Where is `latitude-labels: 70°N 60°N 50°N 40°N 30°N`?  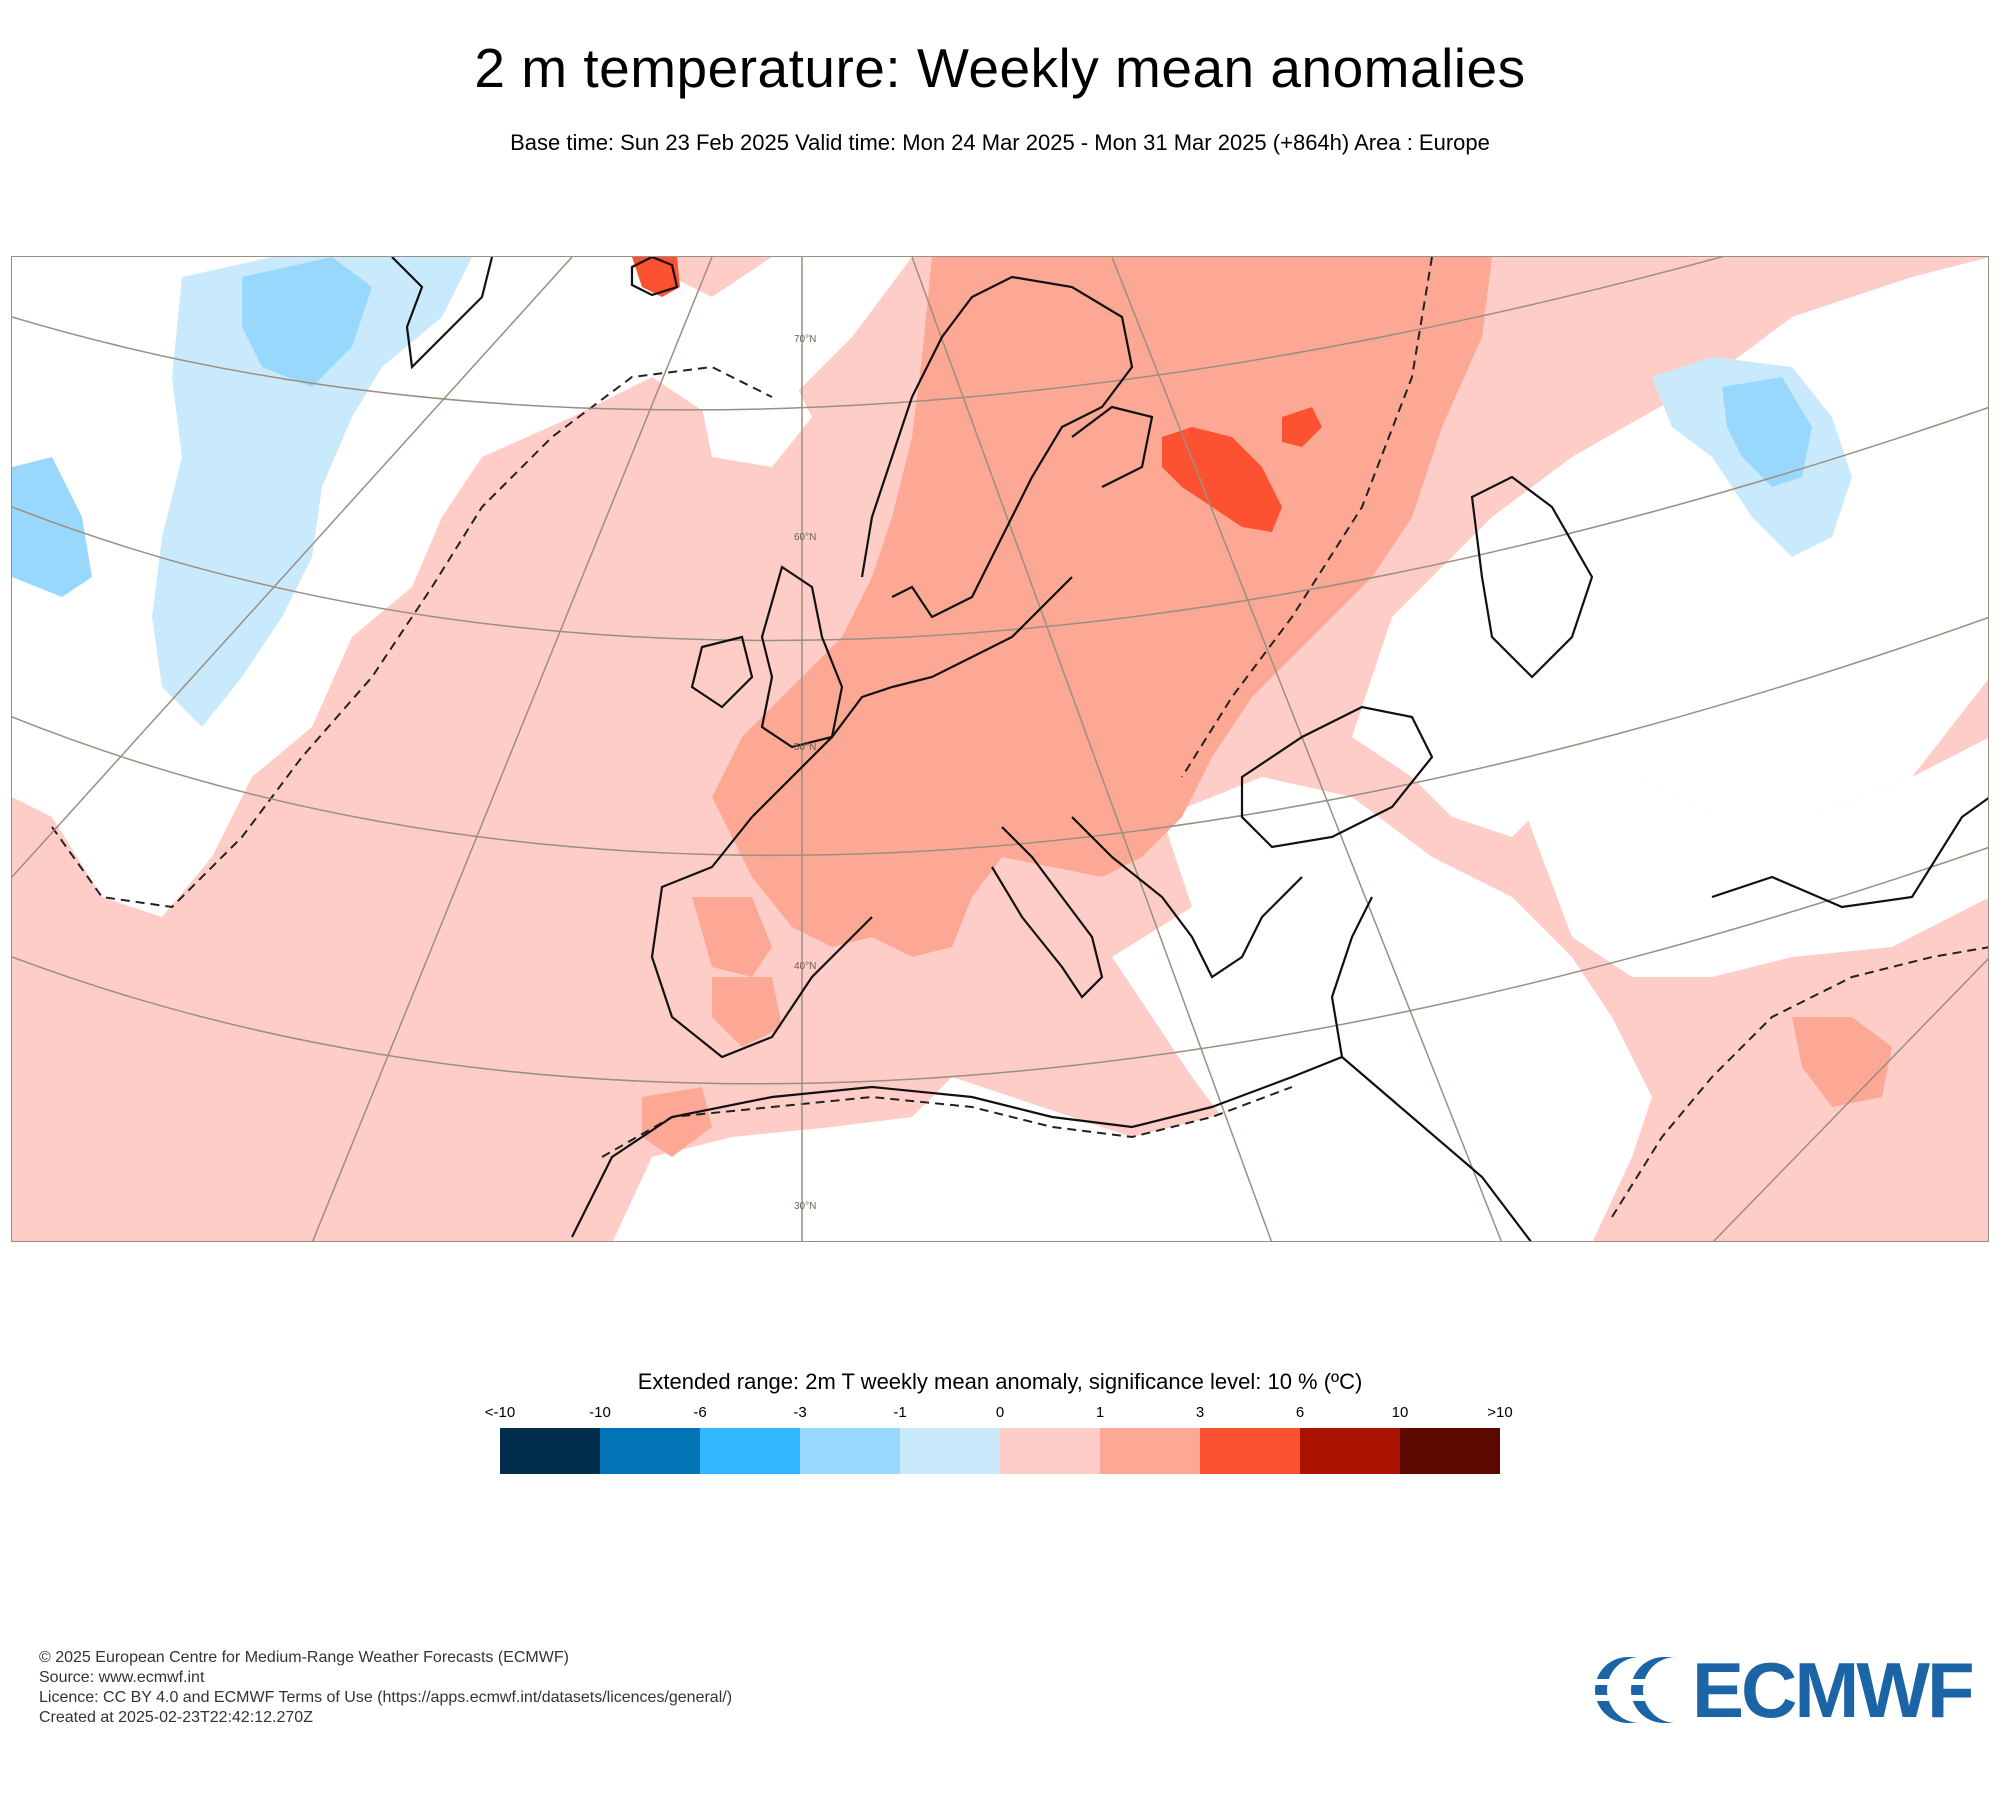 latitude-labels: 70°N 60°N 50°N 40°N 30°N is located at coordinates (805, 773).